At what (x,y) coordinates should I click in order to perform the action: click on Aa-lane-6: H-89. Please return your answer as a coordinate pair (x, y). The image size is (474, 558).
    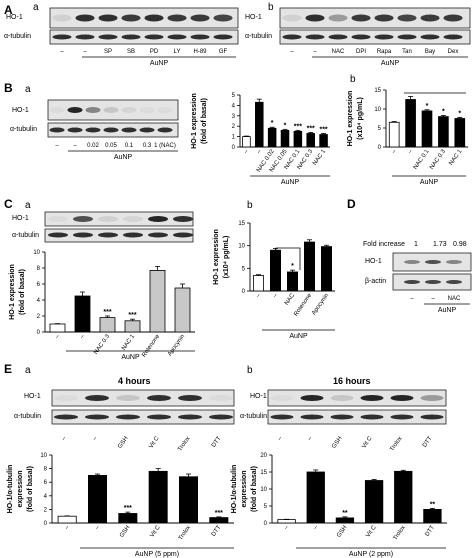
    Looking at the image, I should click on (200, 52).